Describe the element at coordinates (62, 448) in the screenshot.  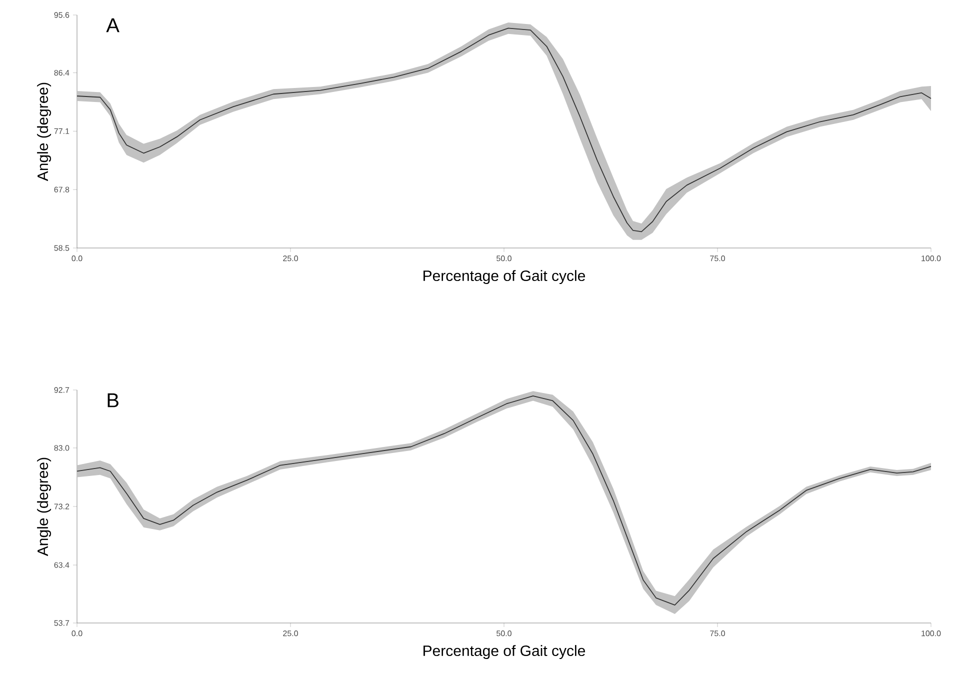
I see `y-tick-label: 83.0` at that location.